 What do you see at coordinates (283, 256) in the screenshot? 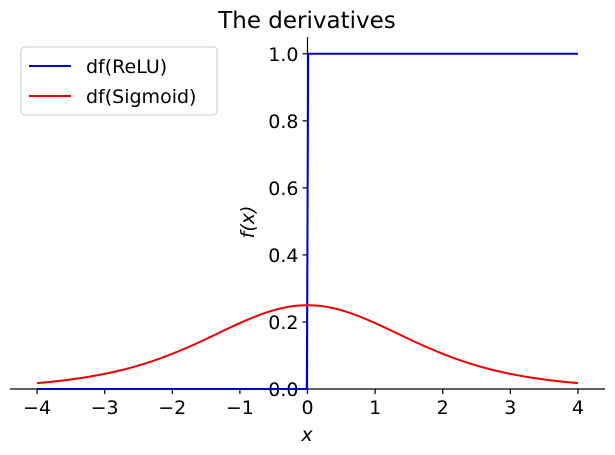
I see `y-tick-label: 0.4` at bounding box center [283, 256].